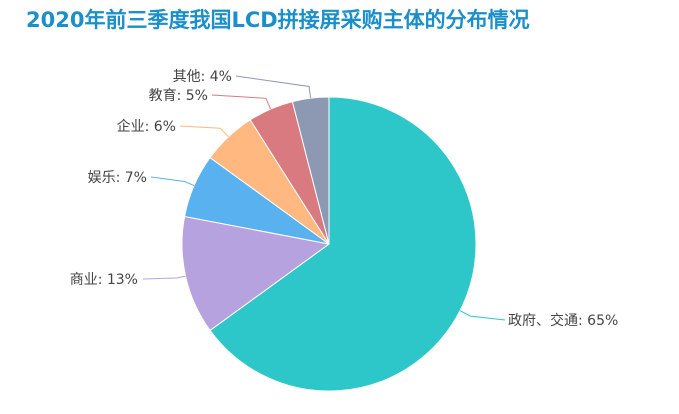 This screenshot has width=679, height=414. What do you see at coordinates (202, 77) in the screenshot?
I see `slice-label-6: 其他: 4%` at bounding box center [202, 77].